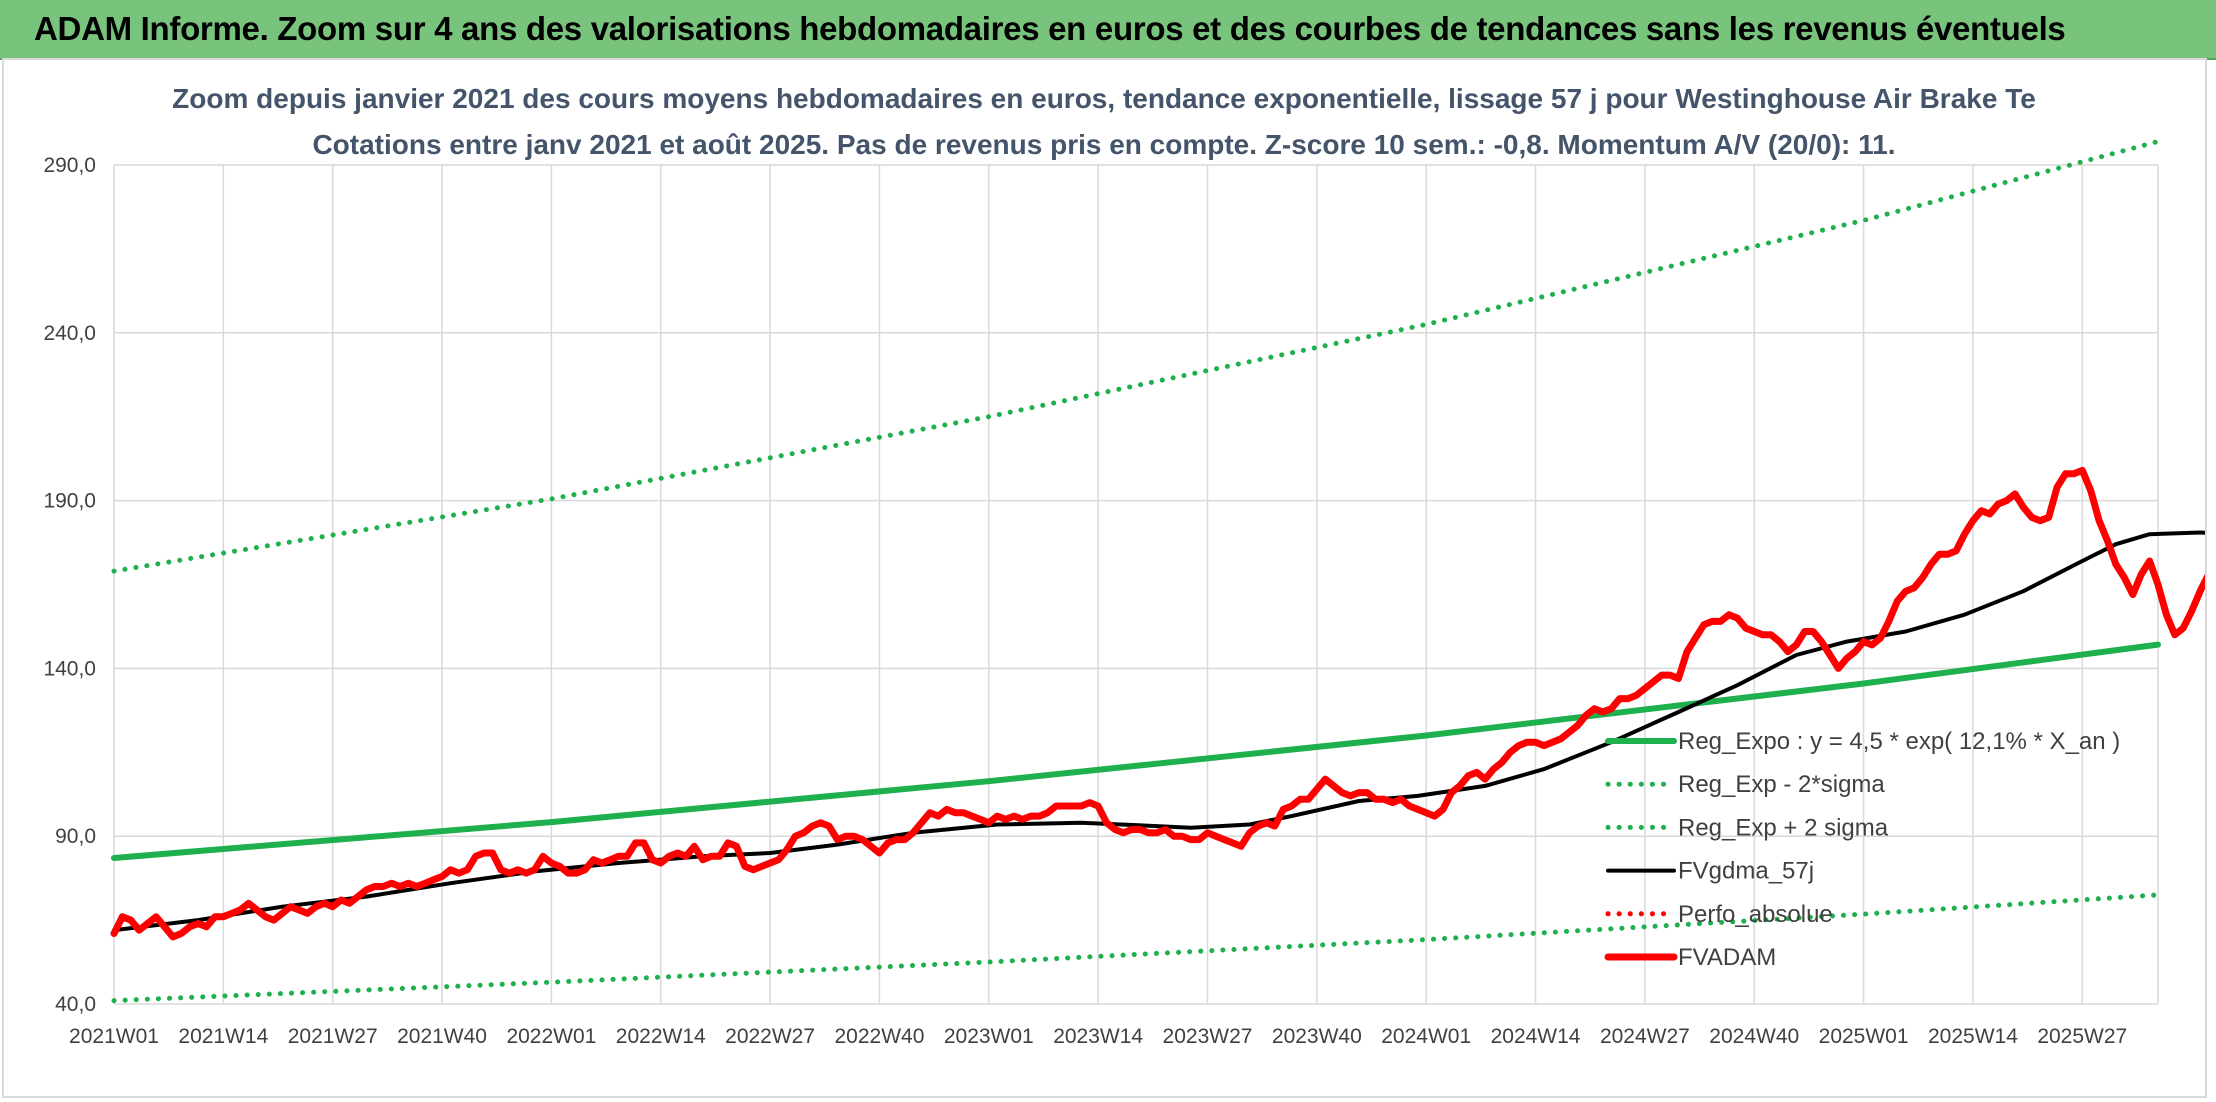 Image resolution: width=2216 pixels, height=1102 pixels. Describe the element at coordinates (69, 333) in the screenshot. I see `y-tick-label: 240,0` at that location.